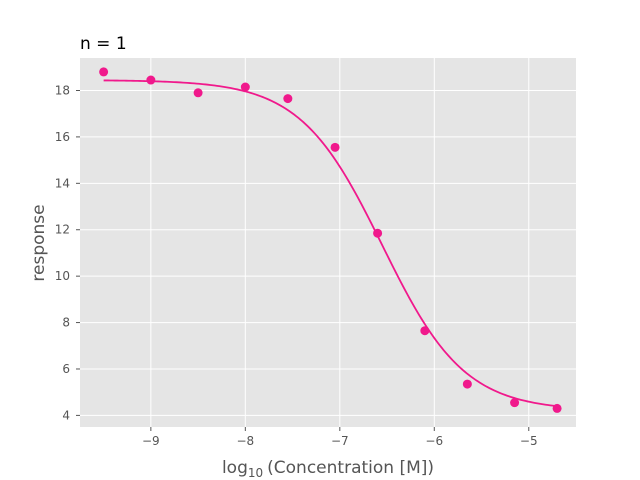 The width and height of the screenshot is (640, 480). What do you see at coordinates (255, 473) in the screenshot?
I see `x-axis-label-subscript: 10` at bounding box center [255, 473].